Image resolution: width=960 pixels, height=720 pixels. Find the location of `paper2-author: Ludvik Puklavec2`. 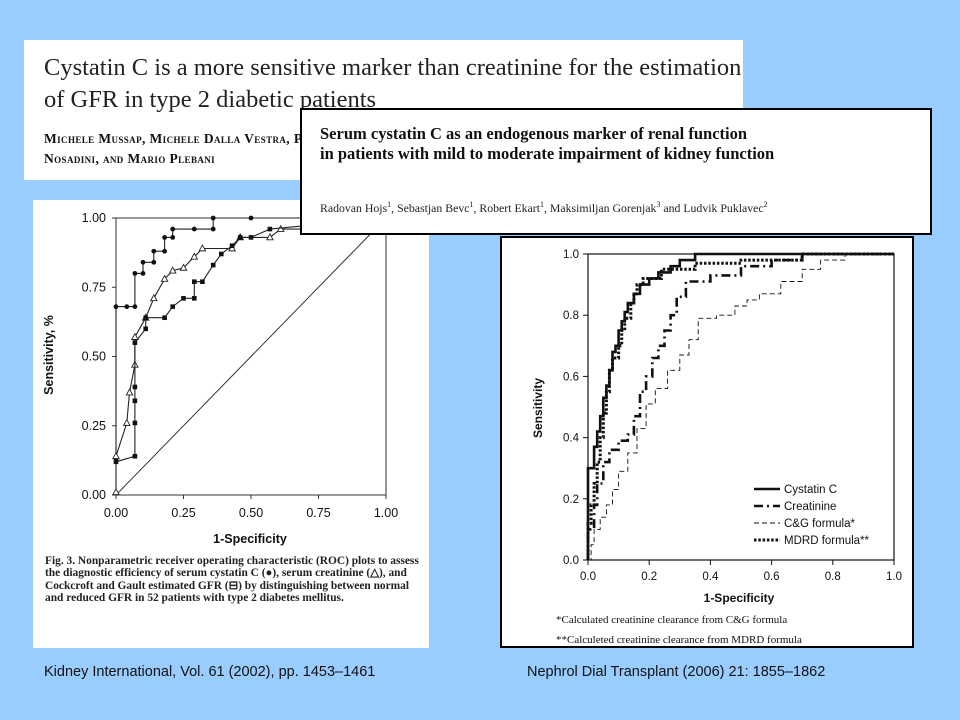

paper2-author: Ludvik Puklavec2 is located at coordinates (725, 207).